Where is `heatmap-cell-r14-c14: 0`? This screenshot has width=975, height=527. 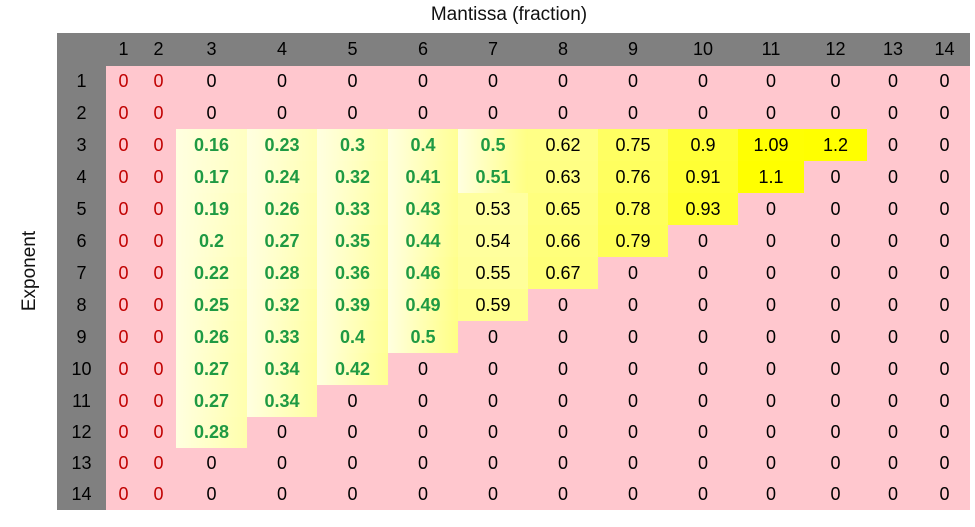
heatmap-cell-r14-c14: 0 is located at coordinates (944, 494).